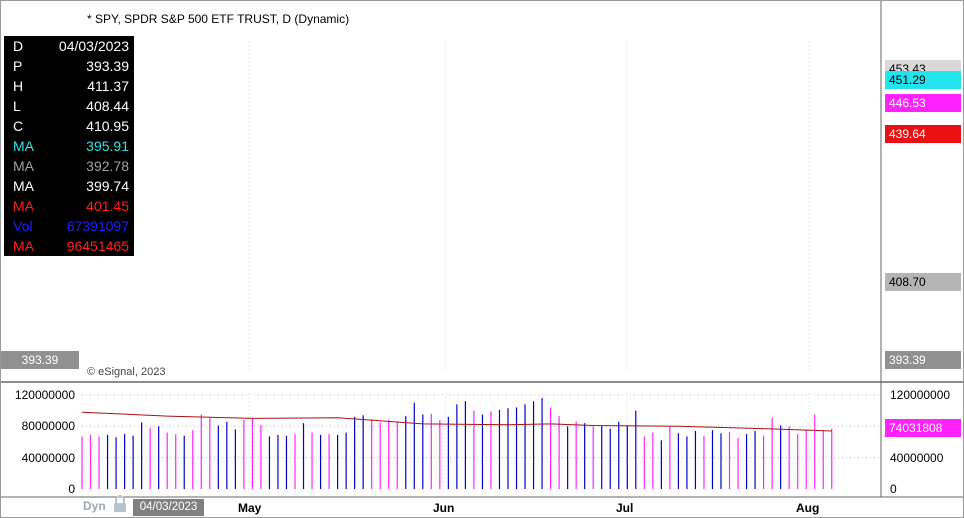 The image size is (964, 518). What do you see at coordinates (107, 146) in the screenshot?
I see `data-window-value: 395.91` at bounding box center [107, 146].